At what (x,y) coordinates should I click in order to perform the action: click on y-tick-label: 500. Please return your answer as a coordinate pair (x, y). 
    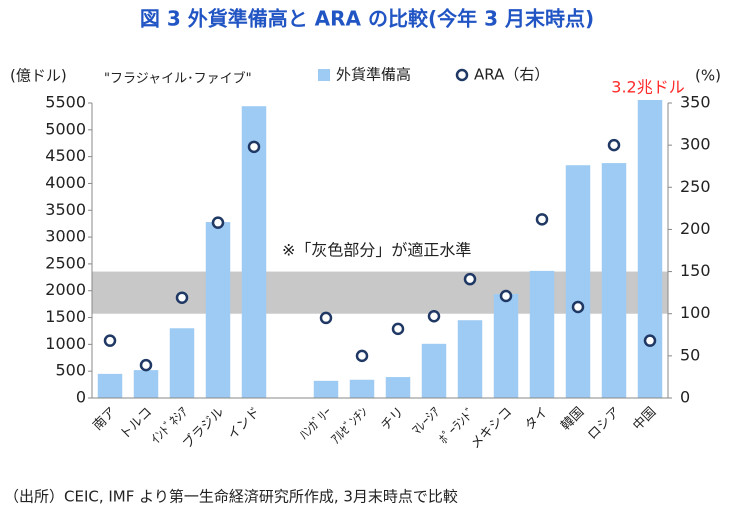
    Looking at the image, I should click on (70, 370).